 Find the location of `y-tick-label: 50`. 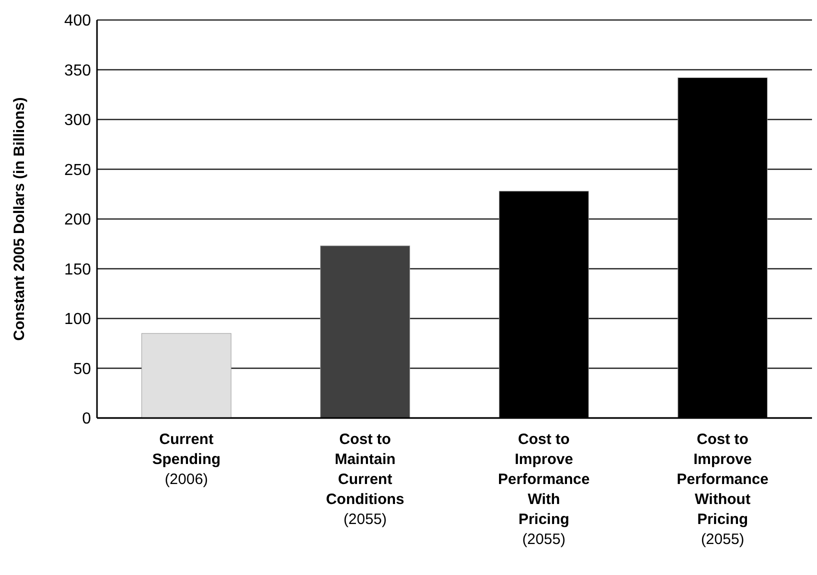

y-tick-label: 50 is located at coordinates (82, 369).